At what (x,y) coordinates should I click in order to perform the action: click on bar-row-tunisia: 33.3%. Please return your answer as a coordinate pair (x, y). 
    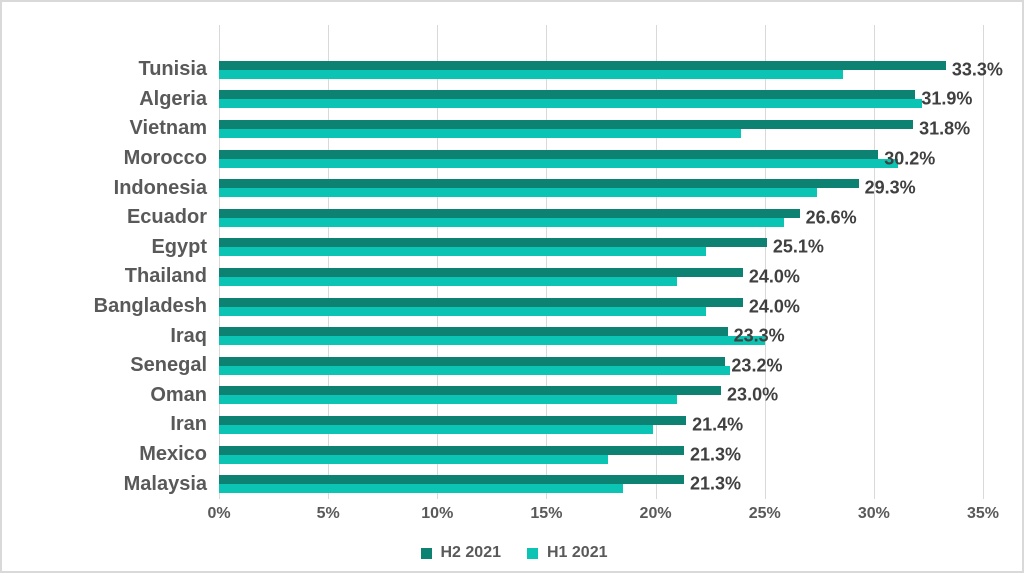
    Looking at the image, I should click on (611, 70).